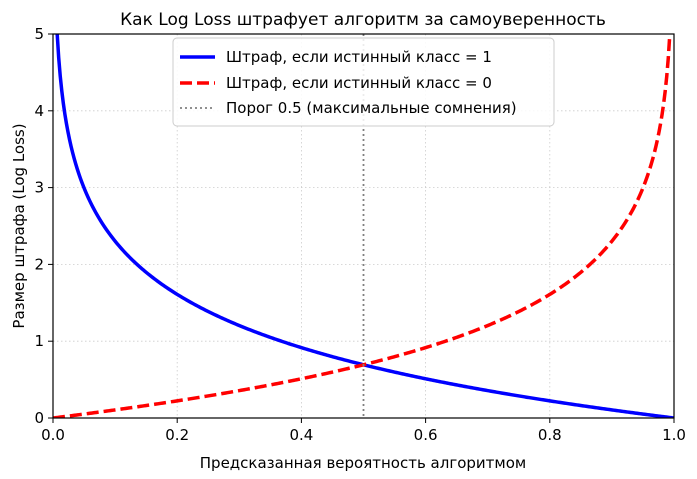 This screenshot has height=479, width=697. Describe the element at coordinates (426, 435) in the screenshot. I see `x-tick-label: 0.6` at that location.